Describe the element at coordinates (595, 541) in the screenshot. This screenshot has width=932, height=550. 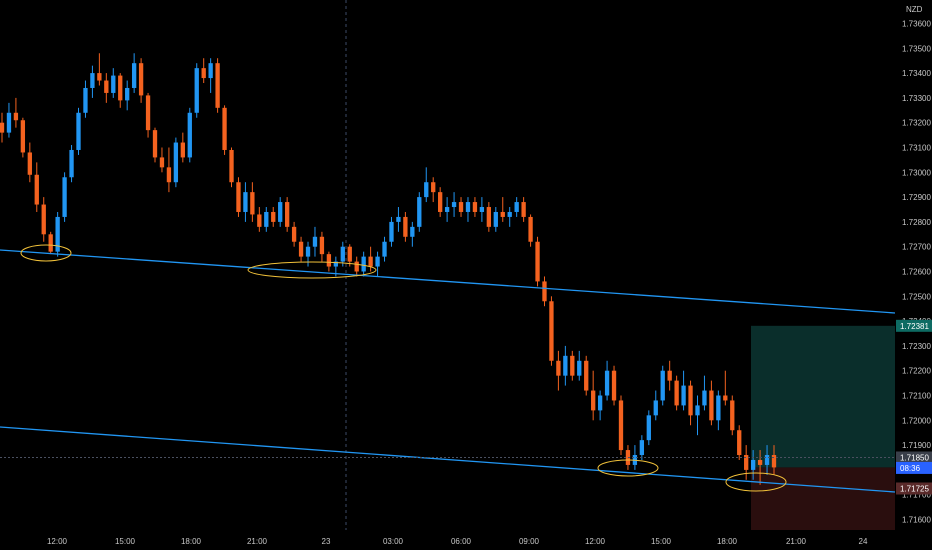
I see `time-tick-label: 12:00` at that location.